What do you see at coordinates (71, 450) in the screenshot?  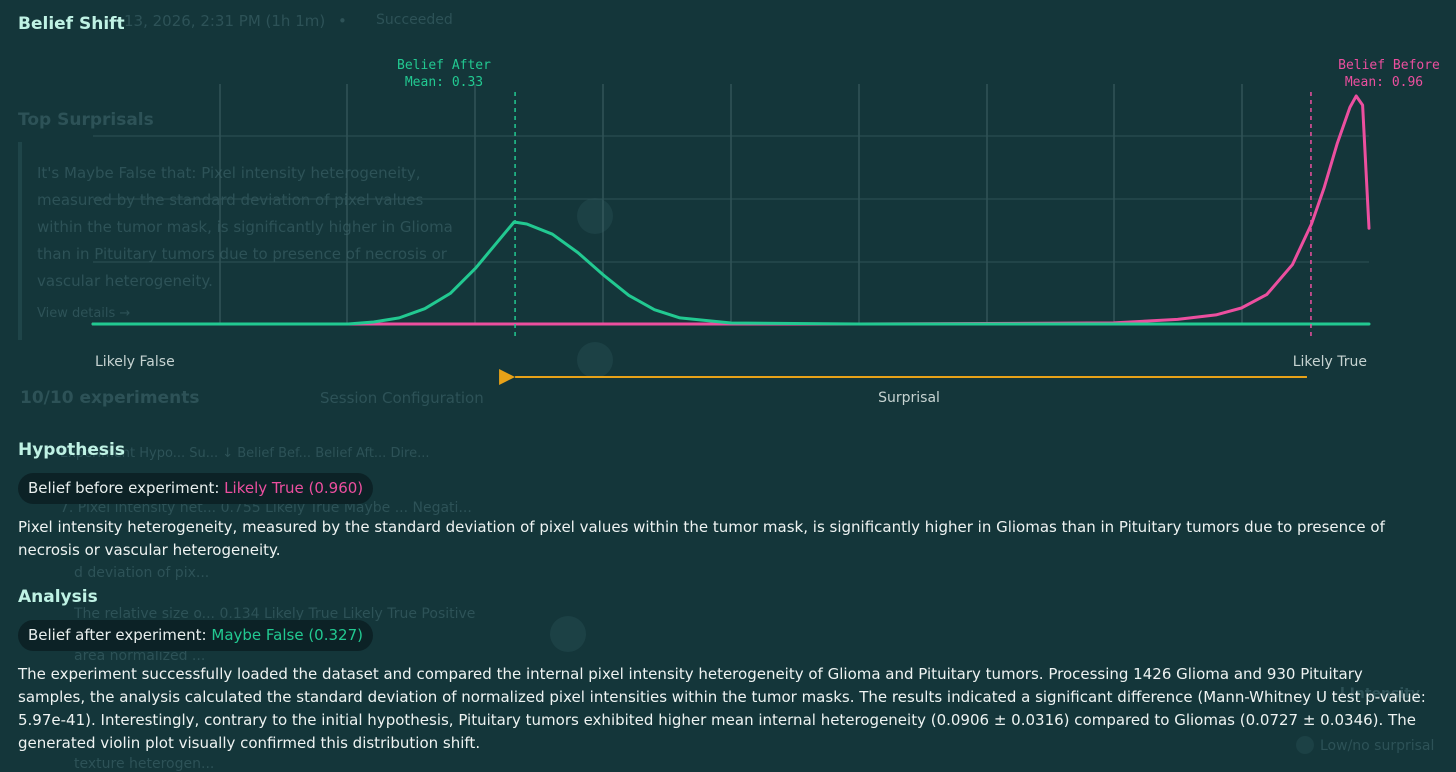 I see `hypothesis-heading: Hypothesis` at bounding box center [71, 450].